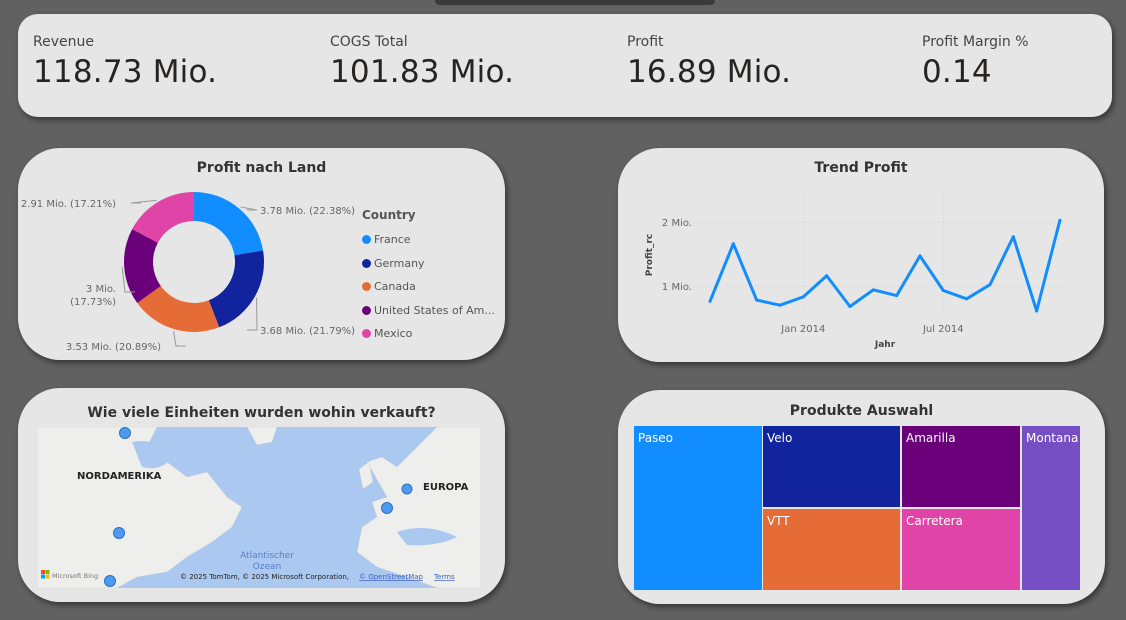  Describe the element at coordinates (119, 476) in the screenshot. I see `region-label: NORDAMERIKA` at that location.